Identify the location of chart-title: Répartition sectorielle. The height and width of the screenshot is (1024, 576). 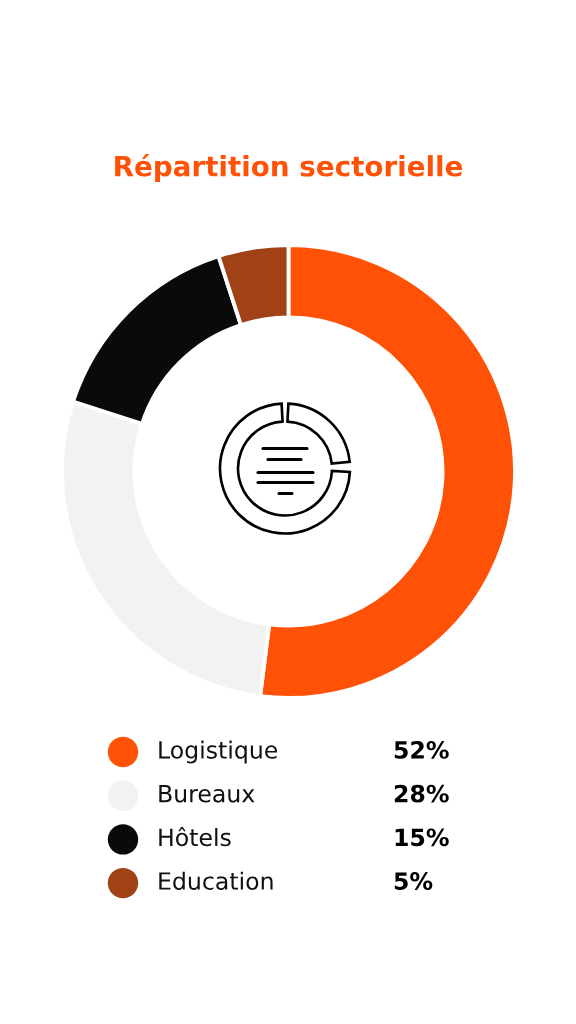
(289, 168).